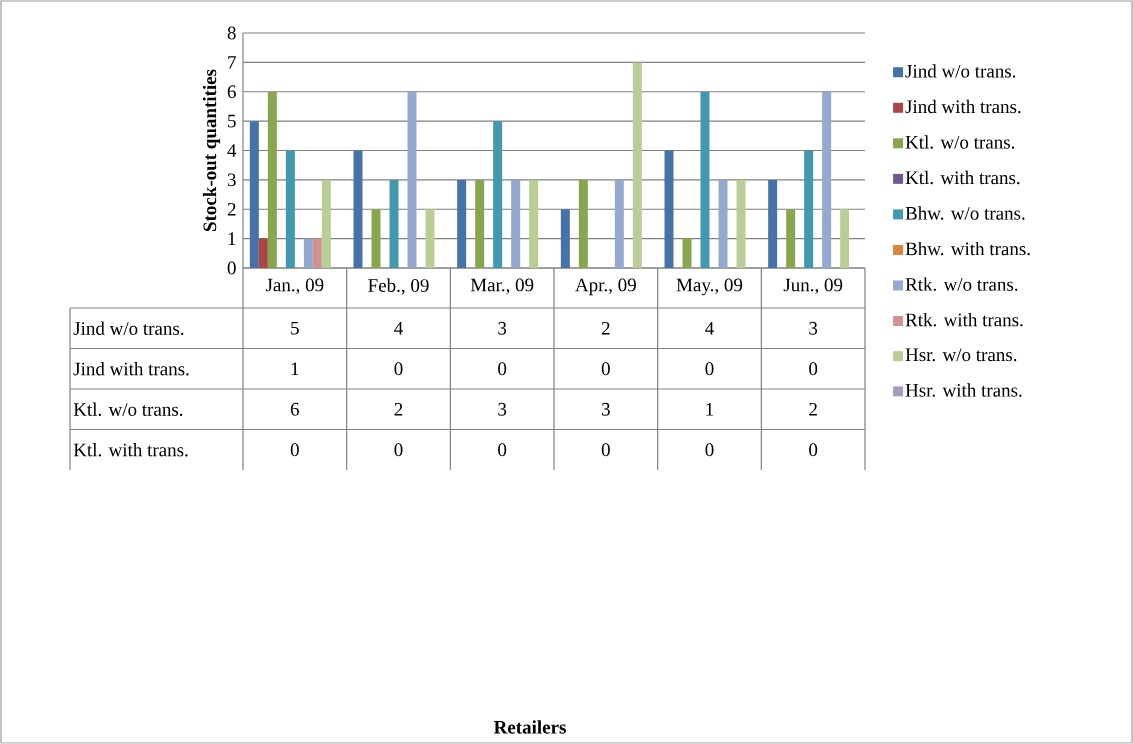  Describe the element at coordinates (961, 355) in the screenshot. I see `legend-label: Hsr. w/o trans.` at that location.